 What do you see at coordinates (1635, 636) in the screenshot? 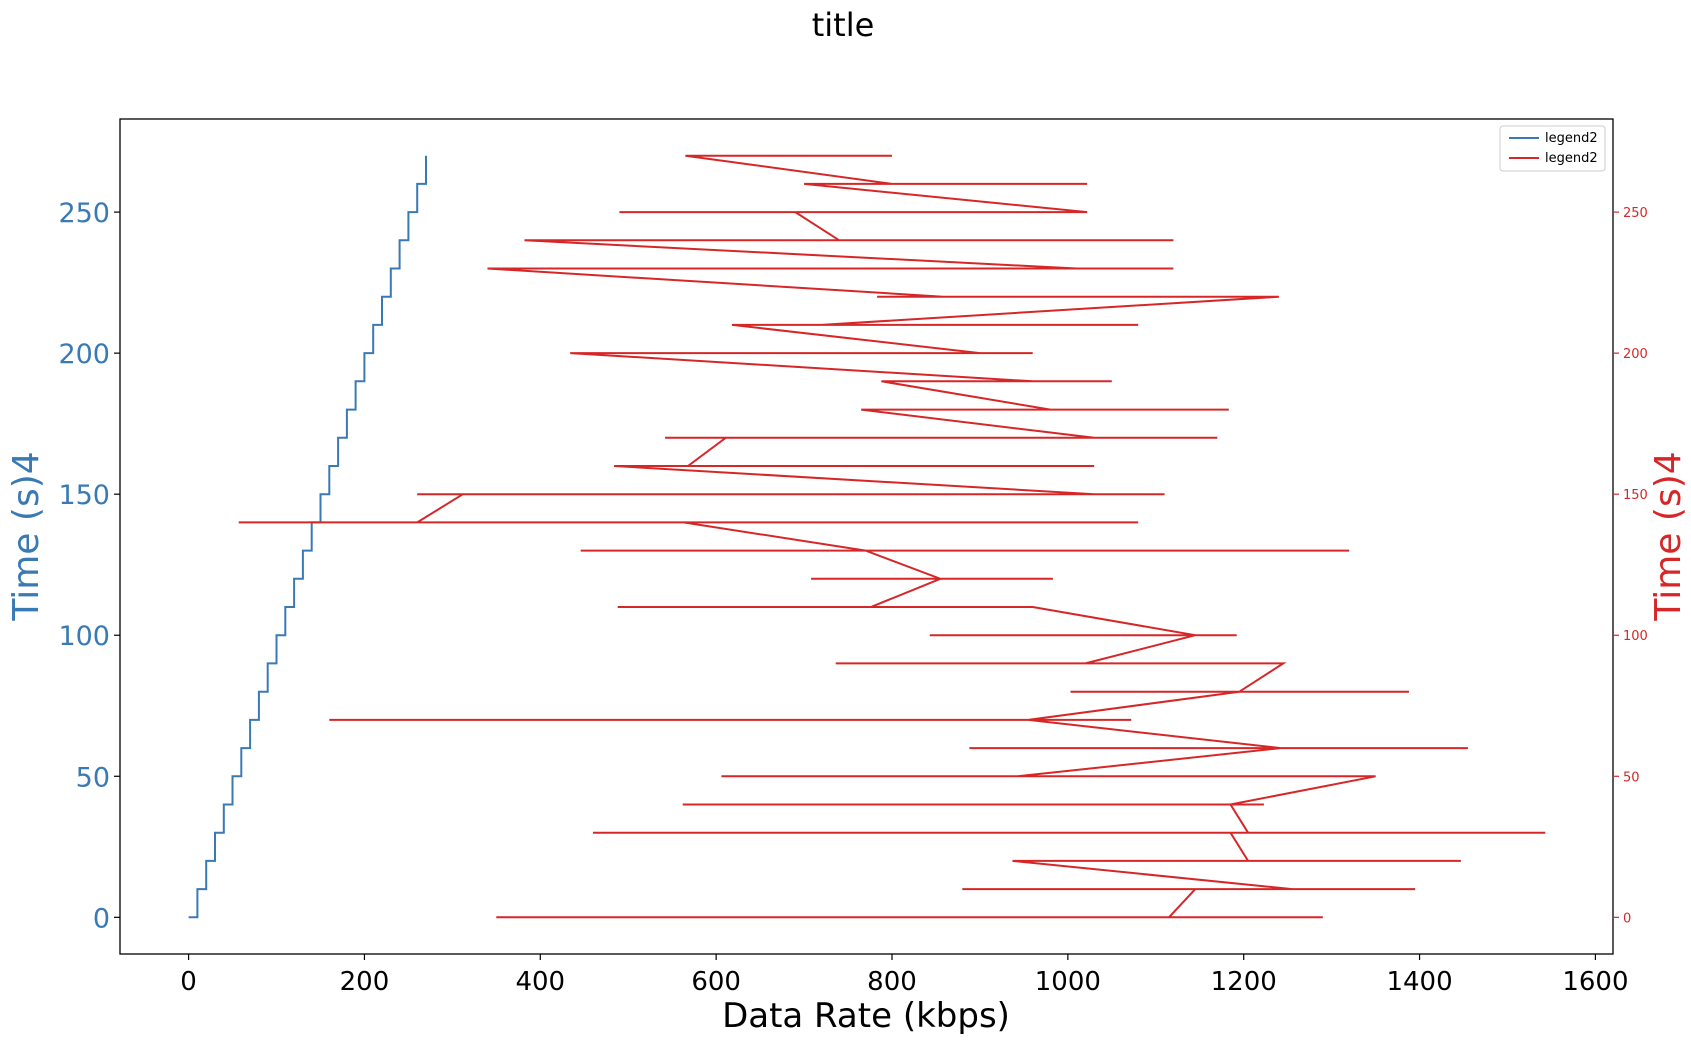
I see `y-tick-label-right: 100` at bounding box center [1635, 636].